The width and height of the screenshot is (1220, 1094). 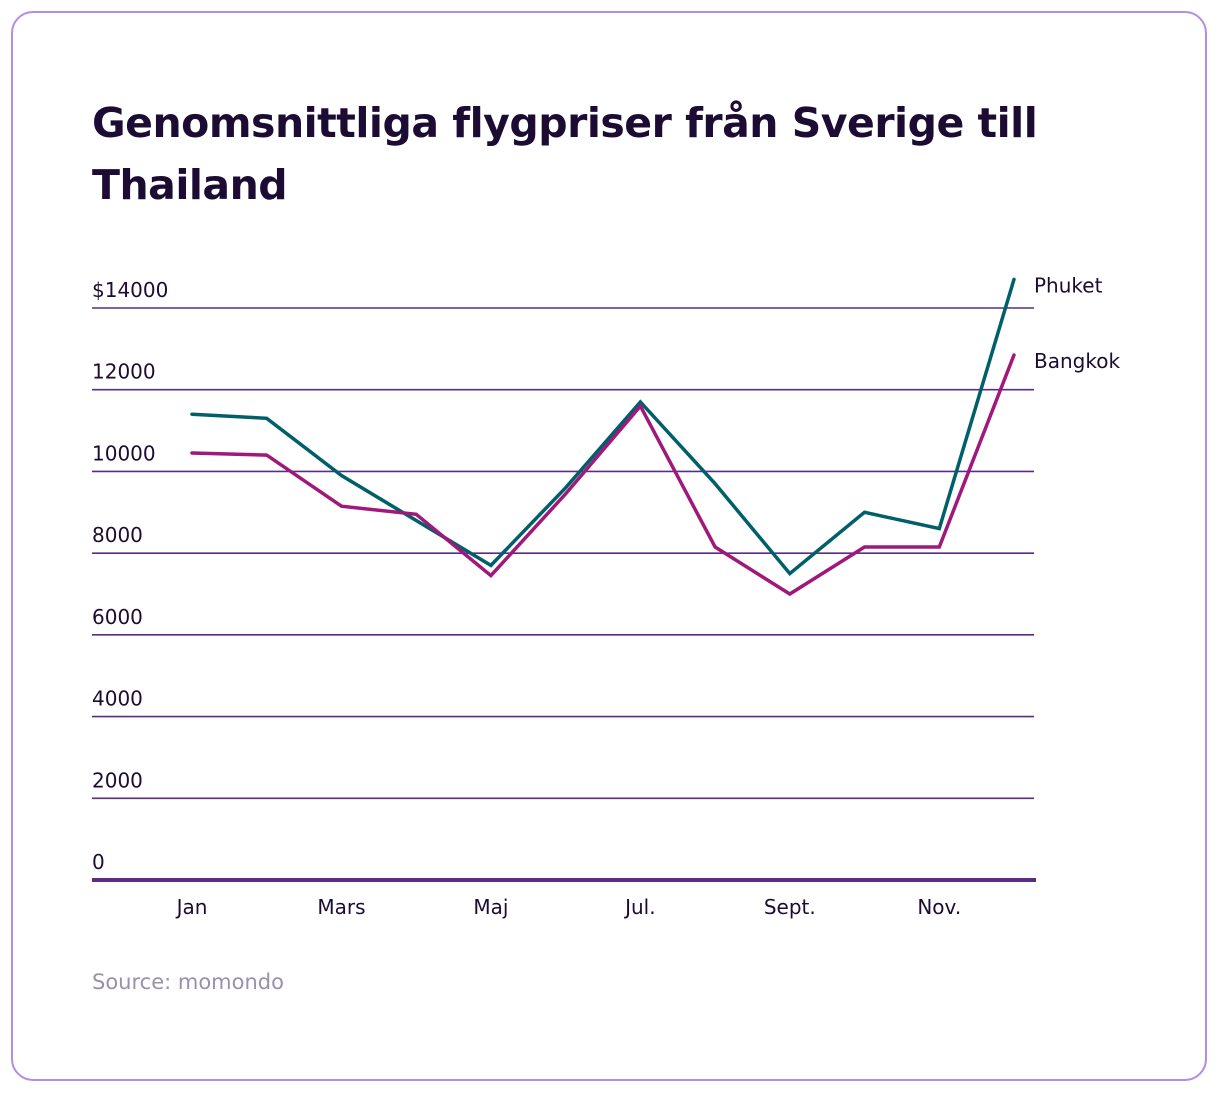 What do you see at coordinates (117, 699) in the screenshot?
I see `y-tick-label: 4000` at bounding box center [117, 699].